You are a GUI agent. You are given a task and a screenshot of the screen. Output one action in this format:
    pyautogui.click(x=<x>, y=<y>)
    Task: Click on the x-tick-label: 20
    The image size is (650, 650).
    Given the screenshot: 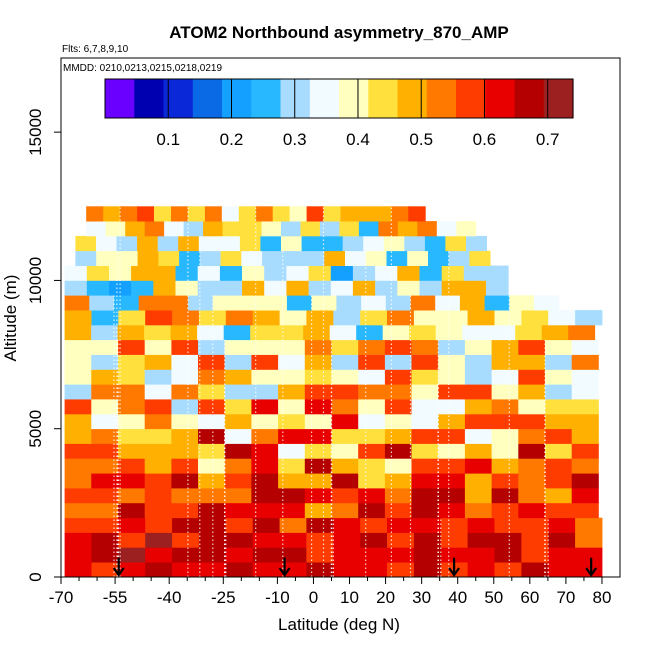 What is the action you would take?
    pyautogui.click(x=385, y=597)
    